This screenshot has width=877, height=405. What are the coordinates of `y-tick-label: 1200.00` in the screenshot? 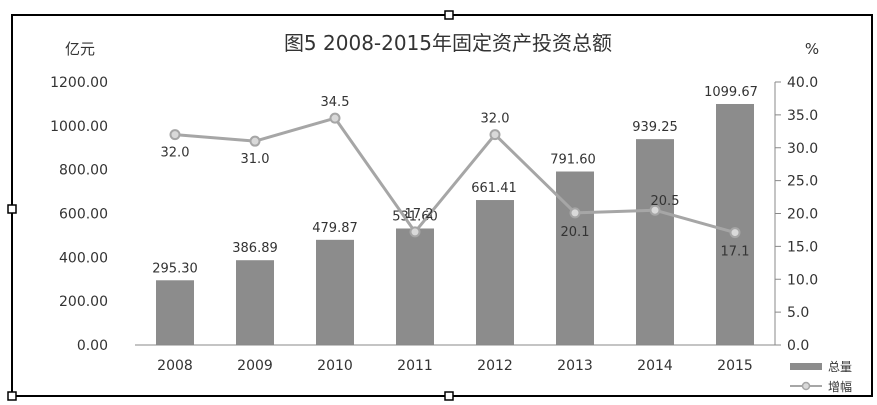 It's located at (79, 83).